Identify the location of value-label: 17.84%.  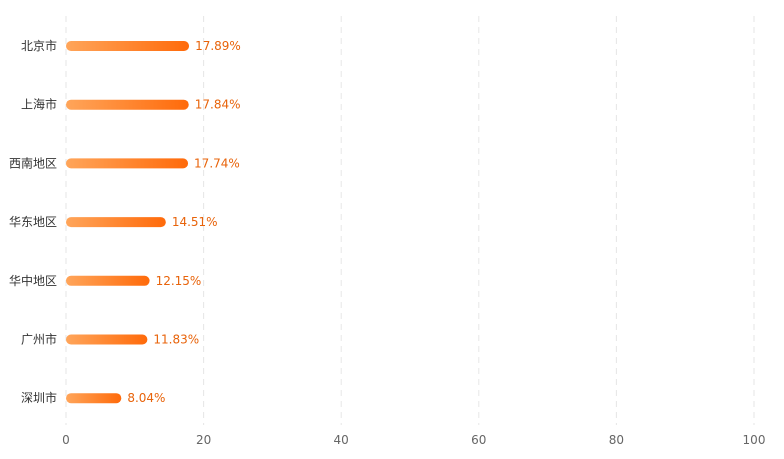
(218, 105).